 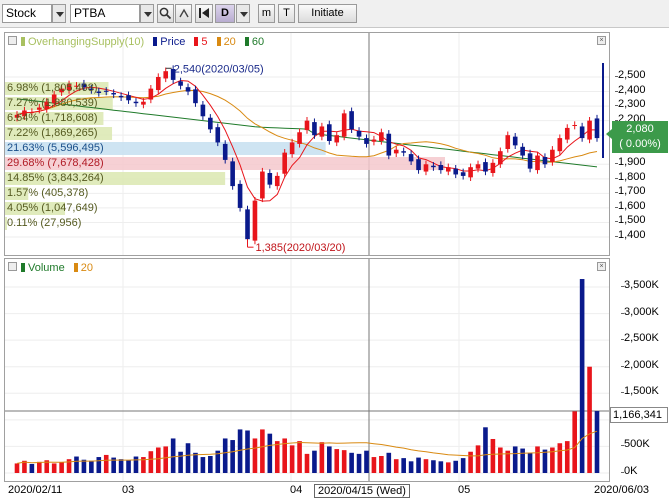 What do you see at coordinates (27, 13) in the screenshot?
I see `type-select: Stock` at bounding box center [27, 13].